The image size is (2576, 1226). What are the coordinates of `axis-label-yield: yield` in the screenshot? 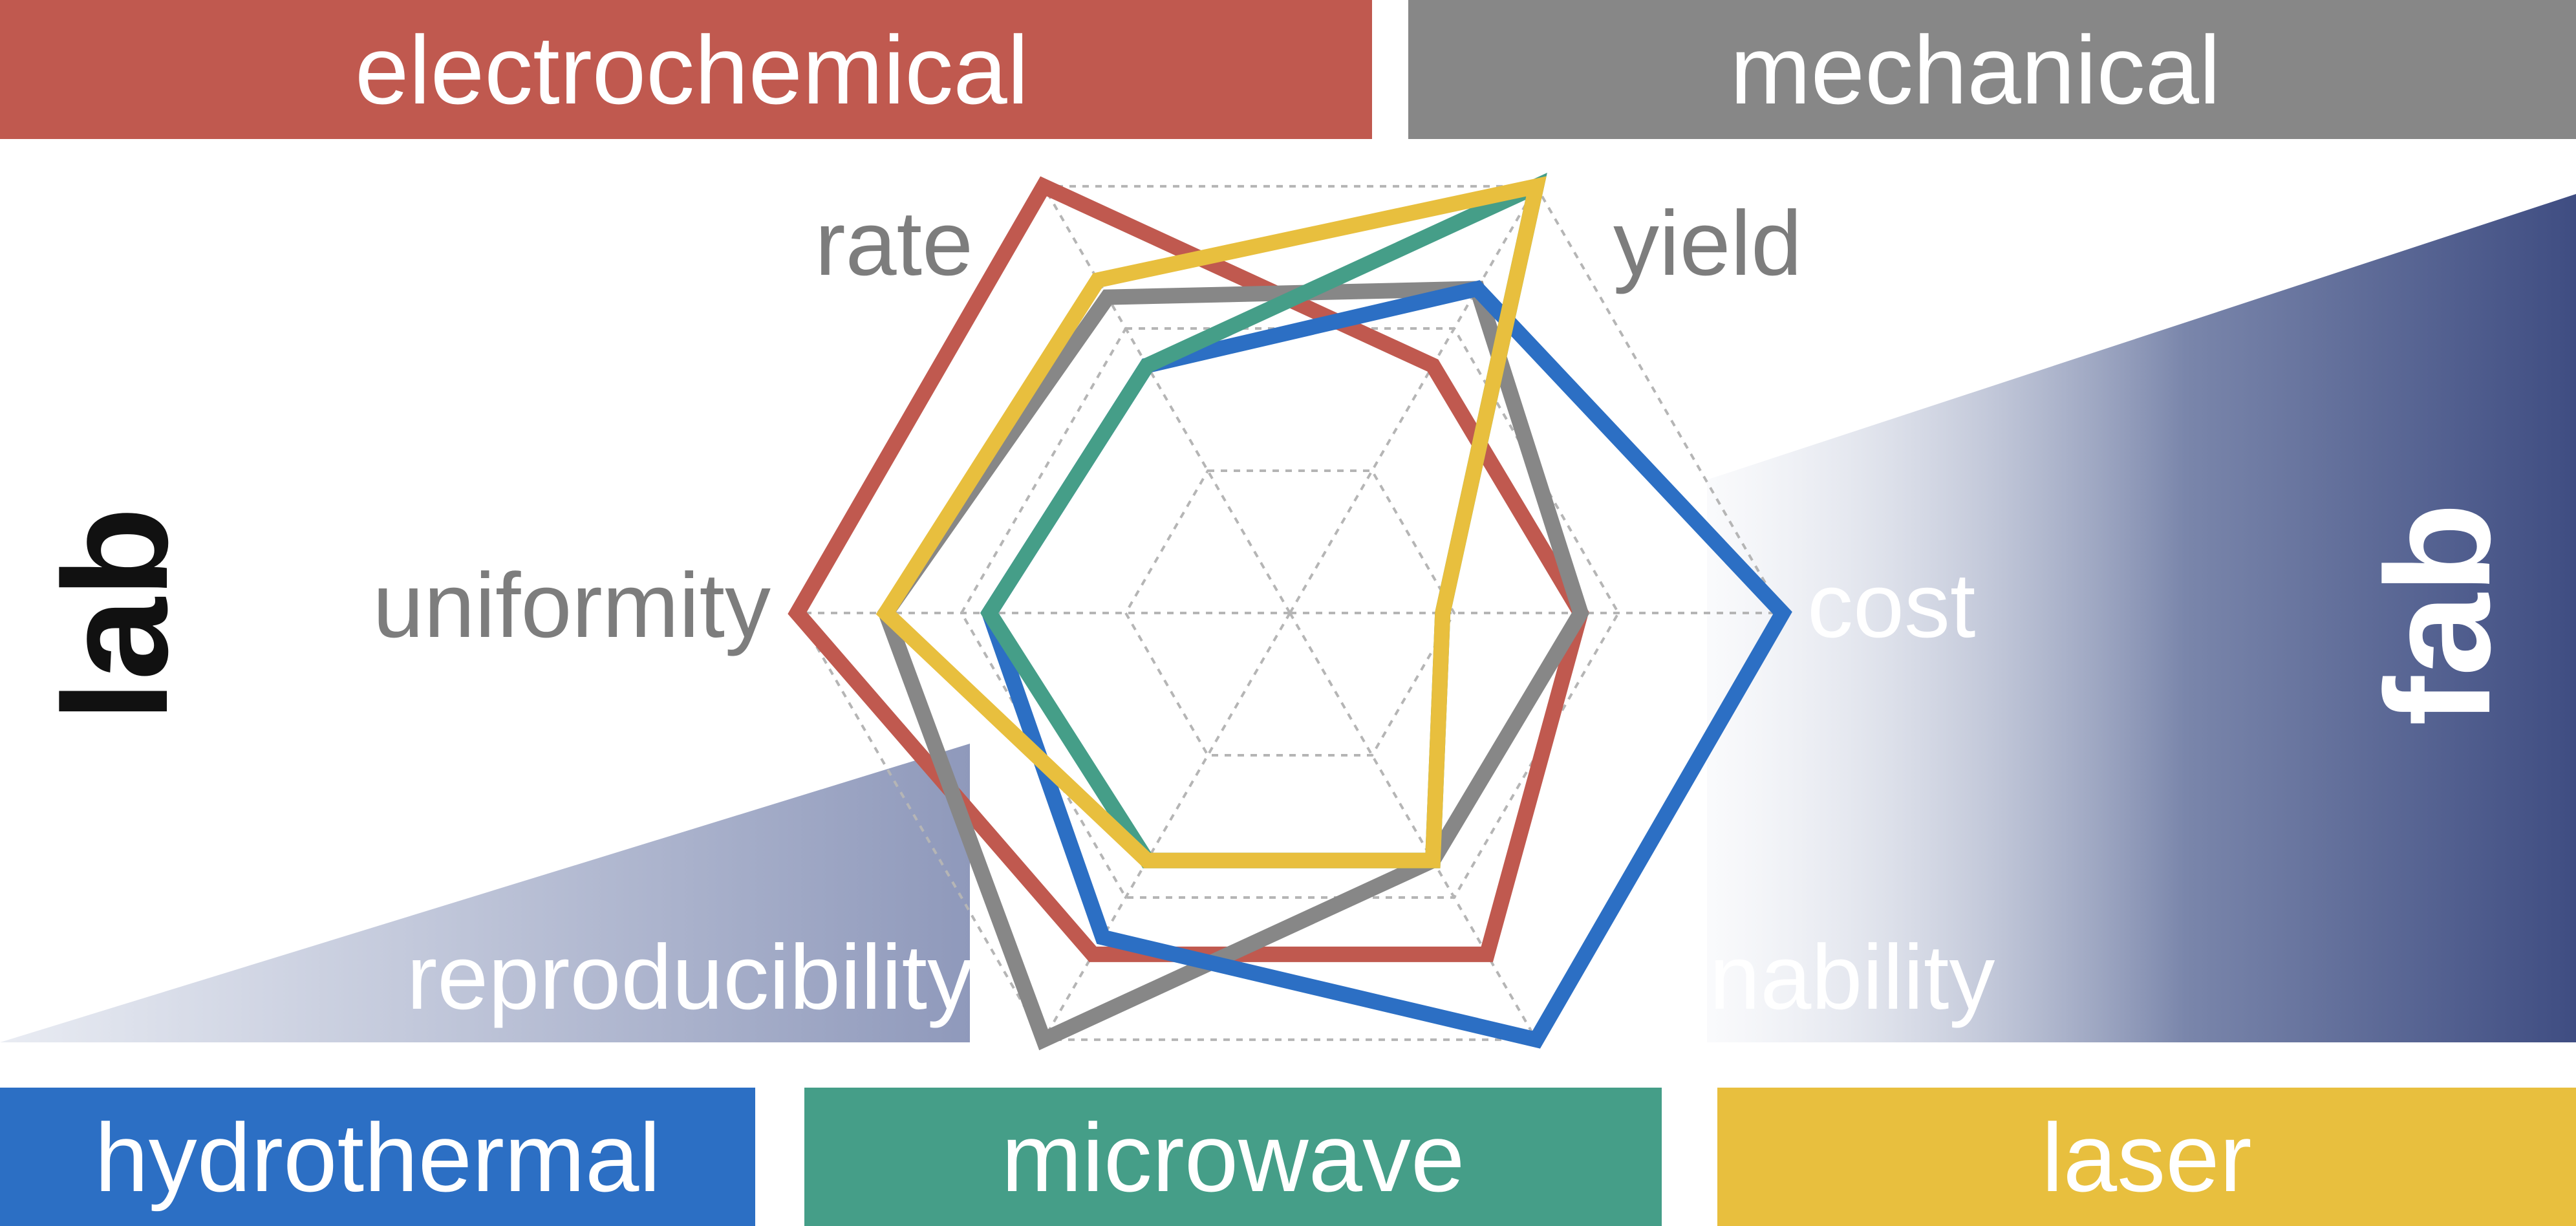 It's located at (1707, 244).